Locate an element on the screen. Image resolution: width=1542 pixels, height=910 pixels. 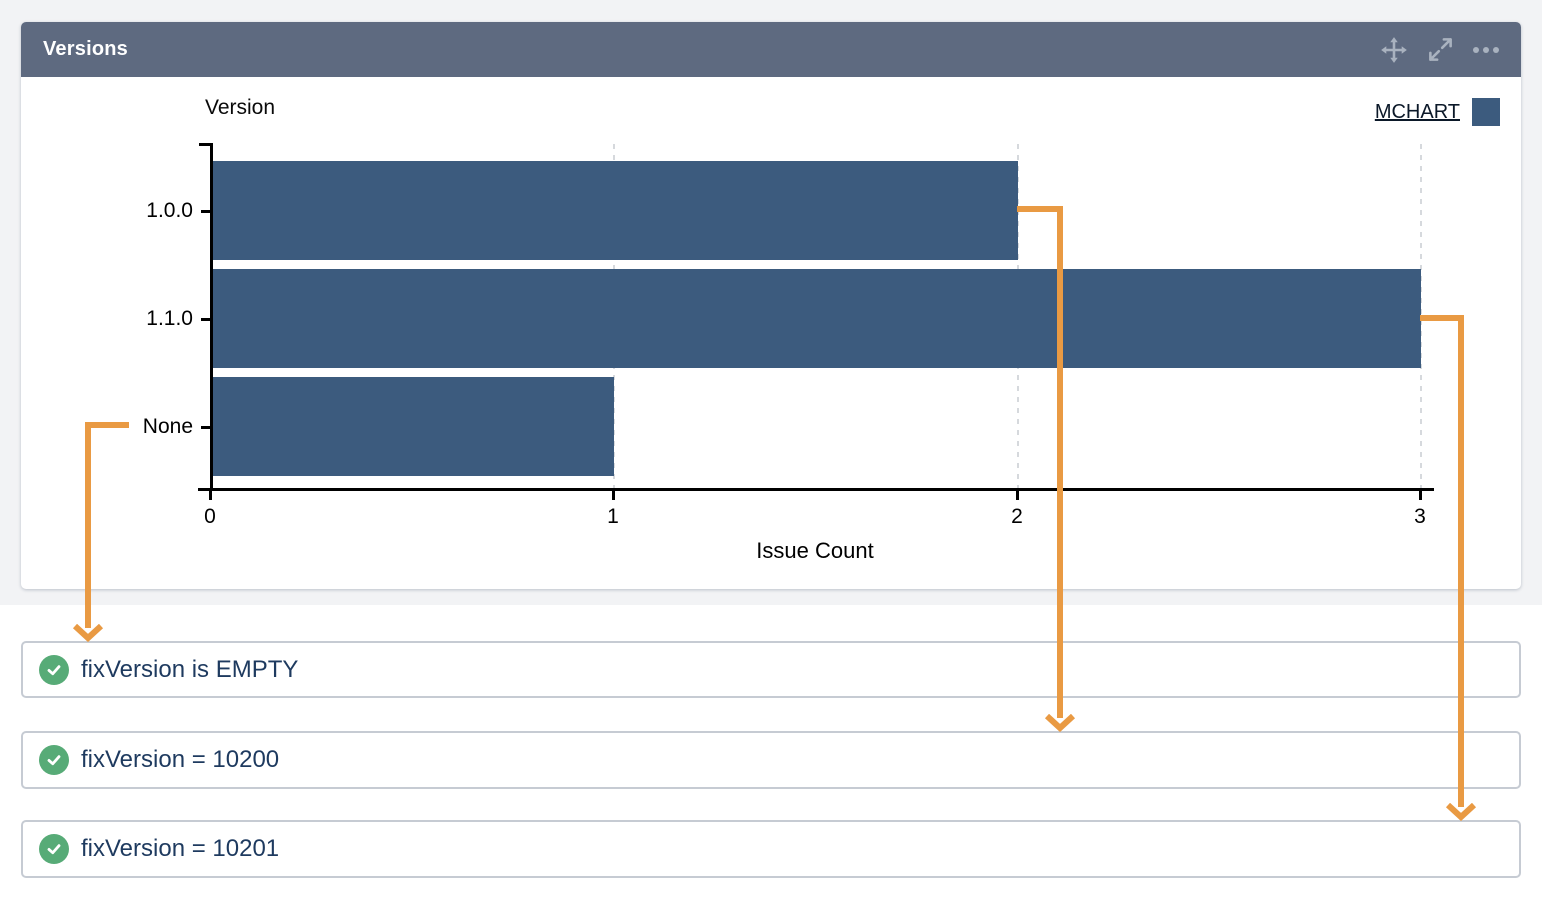
bar-1.0.0 is located at coordinates (614, 210).